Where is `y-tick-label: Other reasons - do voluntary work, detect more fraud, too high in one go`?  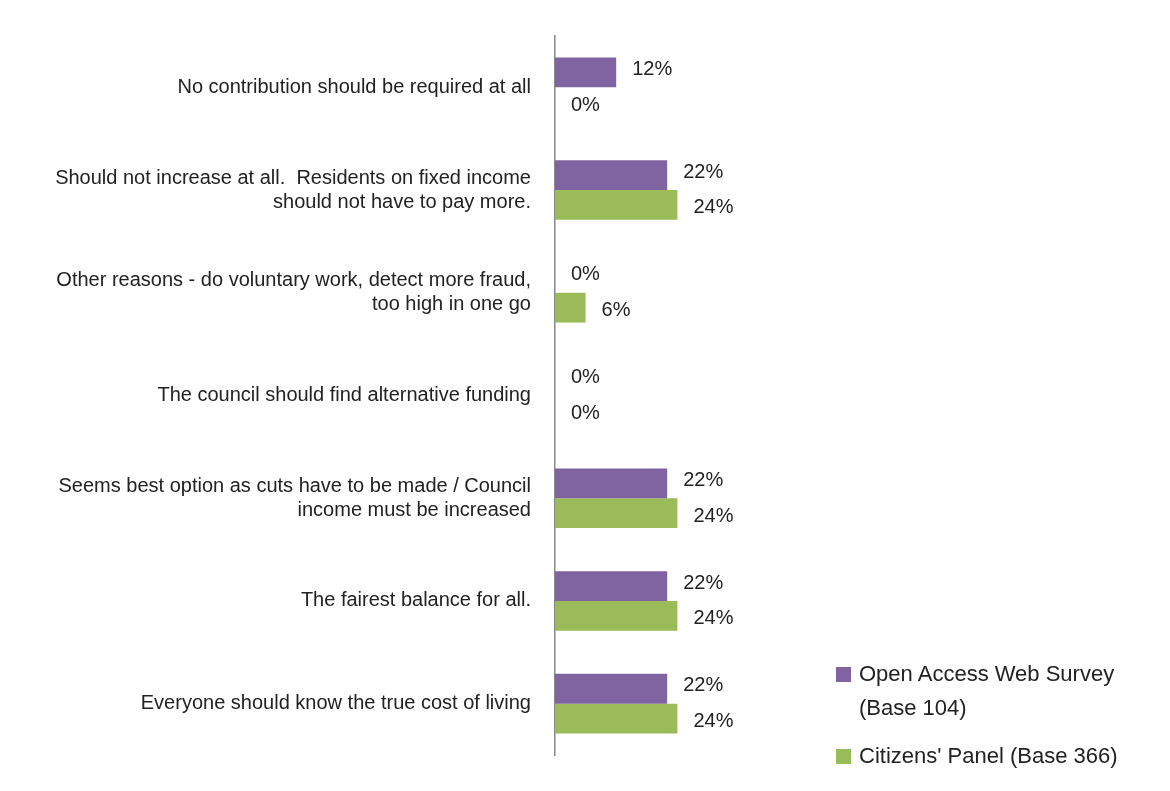 y-tick-label: Other reasons - do voluntary work, detect more fraud, too high in one go is located at coordinates (293, 291).